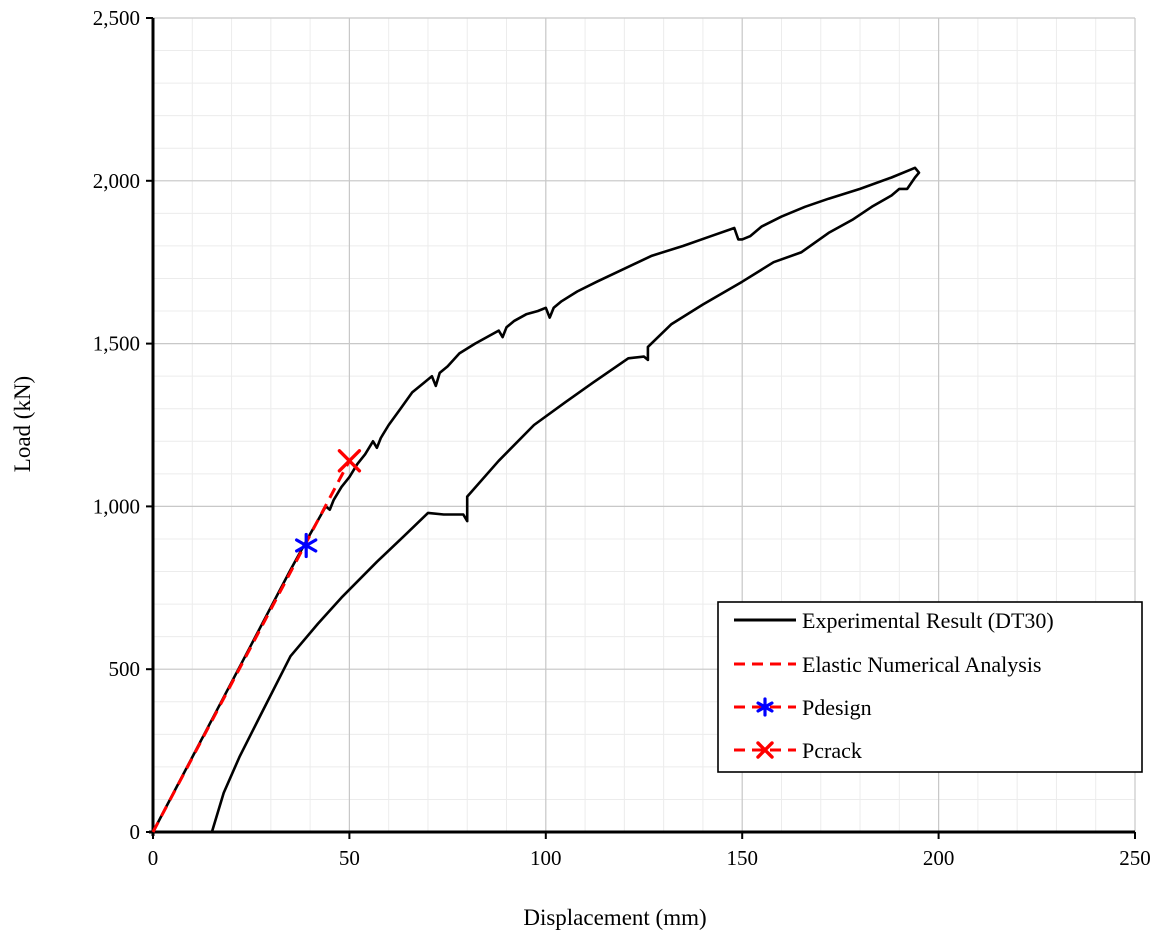 Image resolution: width=1164 pixels, height=950 pixels. I want to click on x-tick-label: 200, so click(939, 858).